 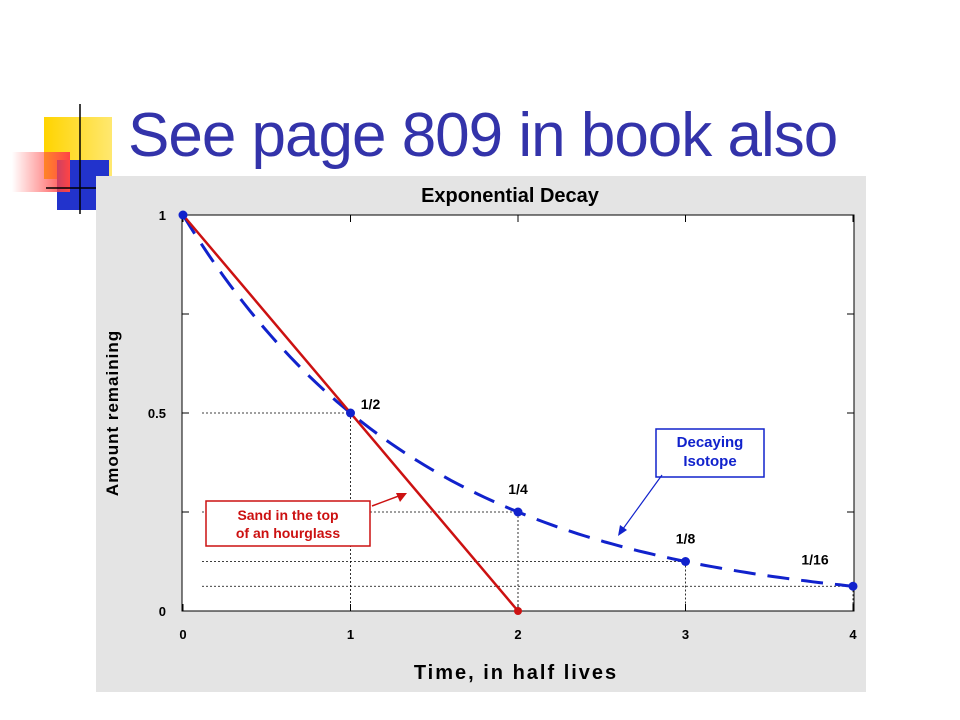 I want to click on x-tick-label: 1, so click(x=350, y=634).